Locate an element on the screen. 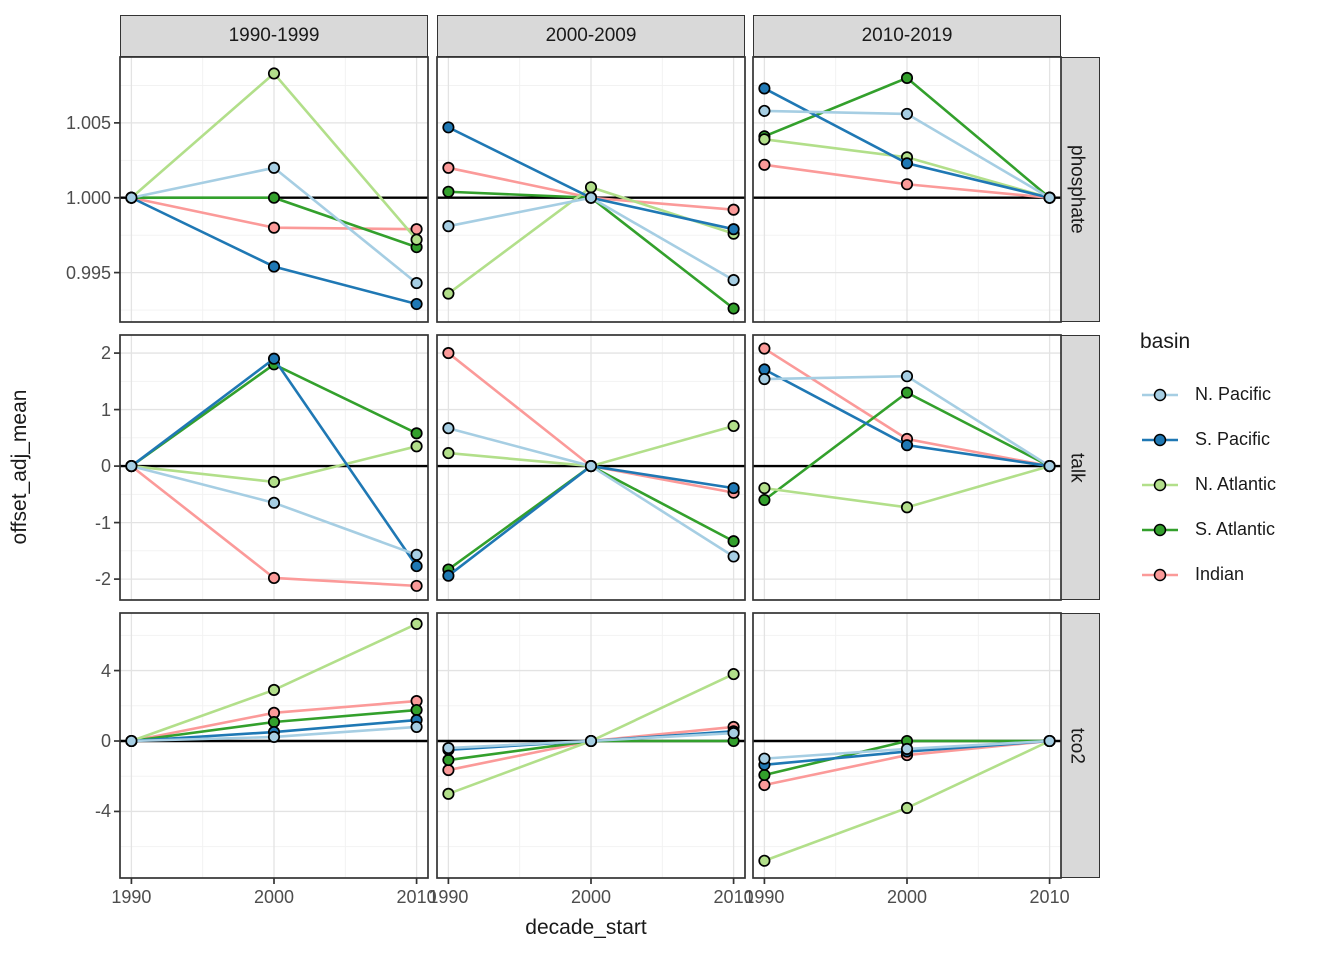 The width and height of the screenshot is (1344, 960). y-tick-label: 1.005 is located at coordinates (88, 122).